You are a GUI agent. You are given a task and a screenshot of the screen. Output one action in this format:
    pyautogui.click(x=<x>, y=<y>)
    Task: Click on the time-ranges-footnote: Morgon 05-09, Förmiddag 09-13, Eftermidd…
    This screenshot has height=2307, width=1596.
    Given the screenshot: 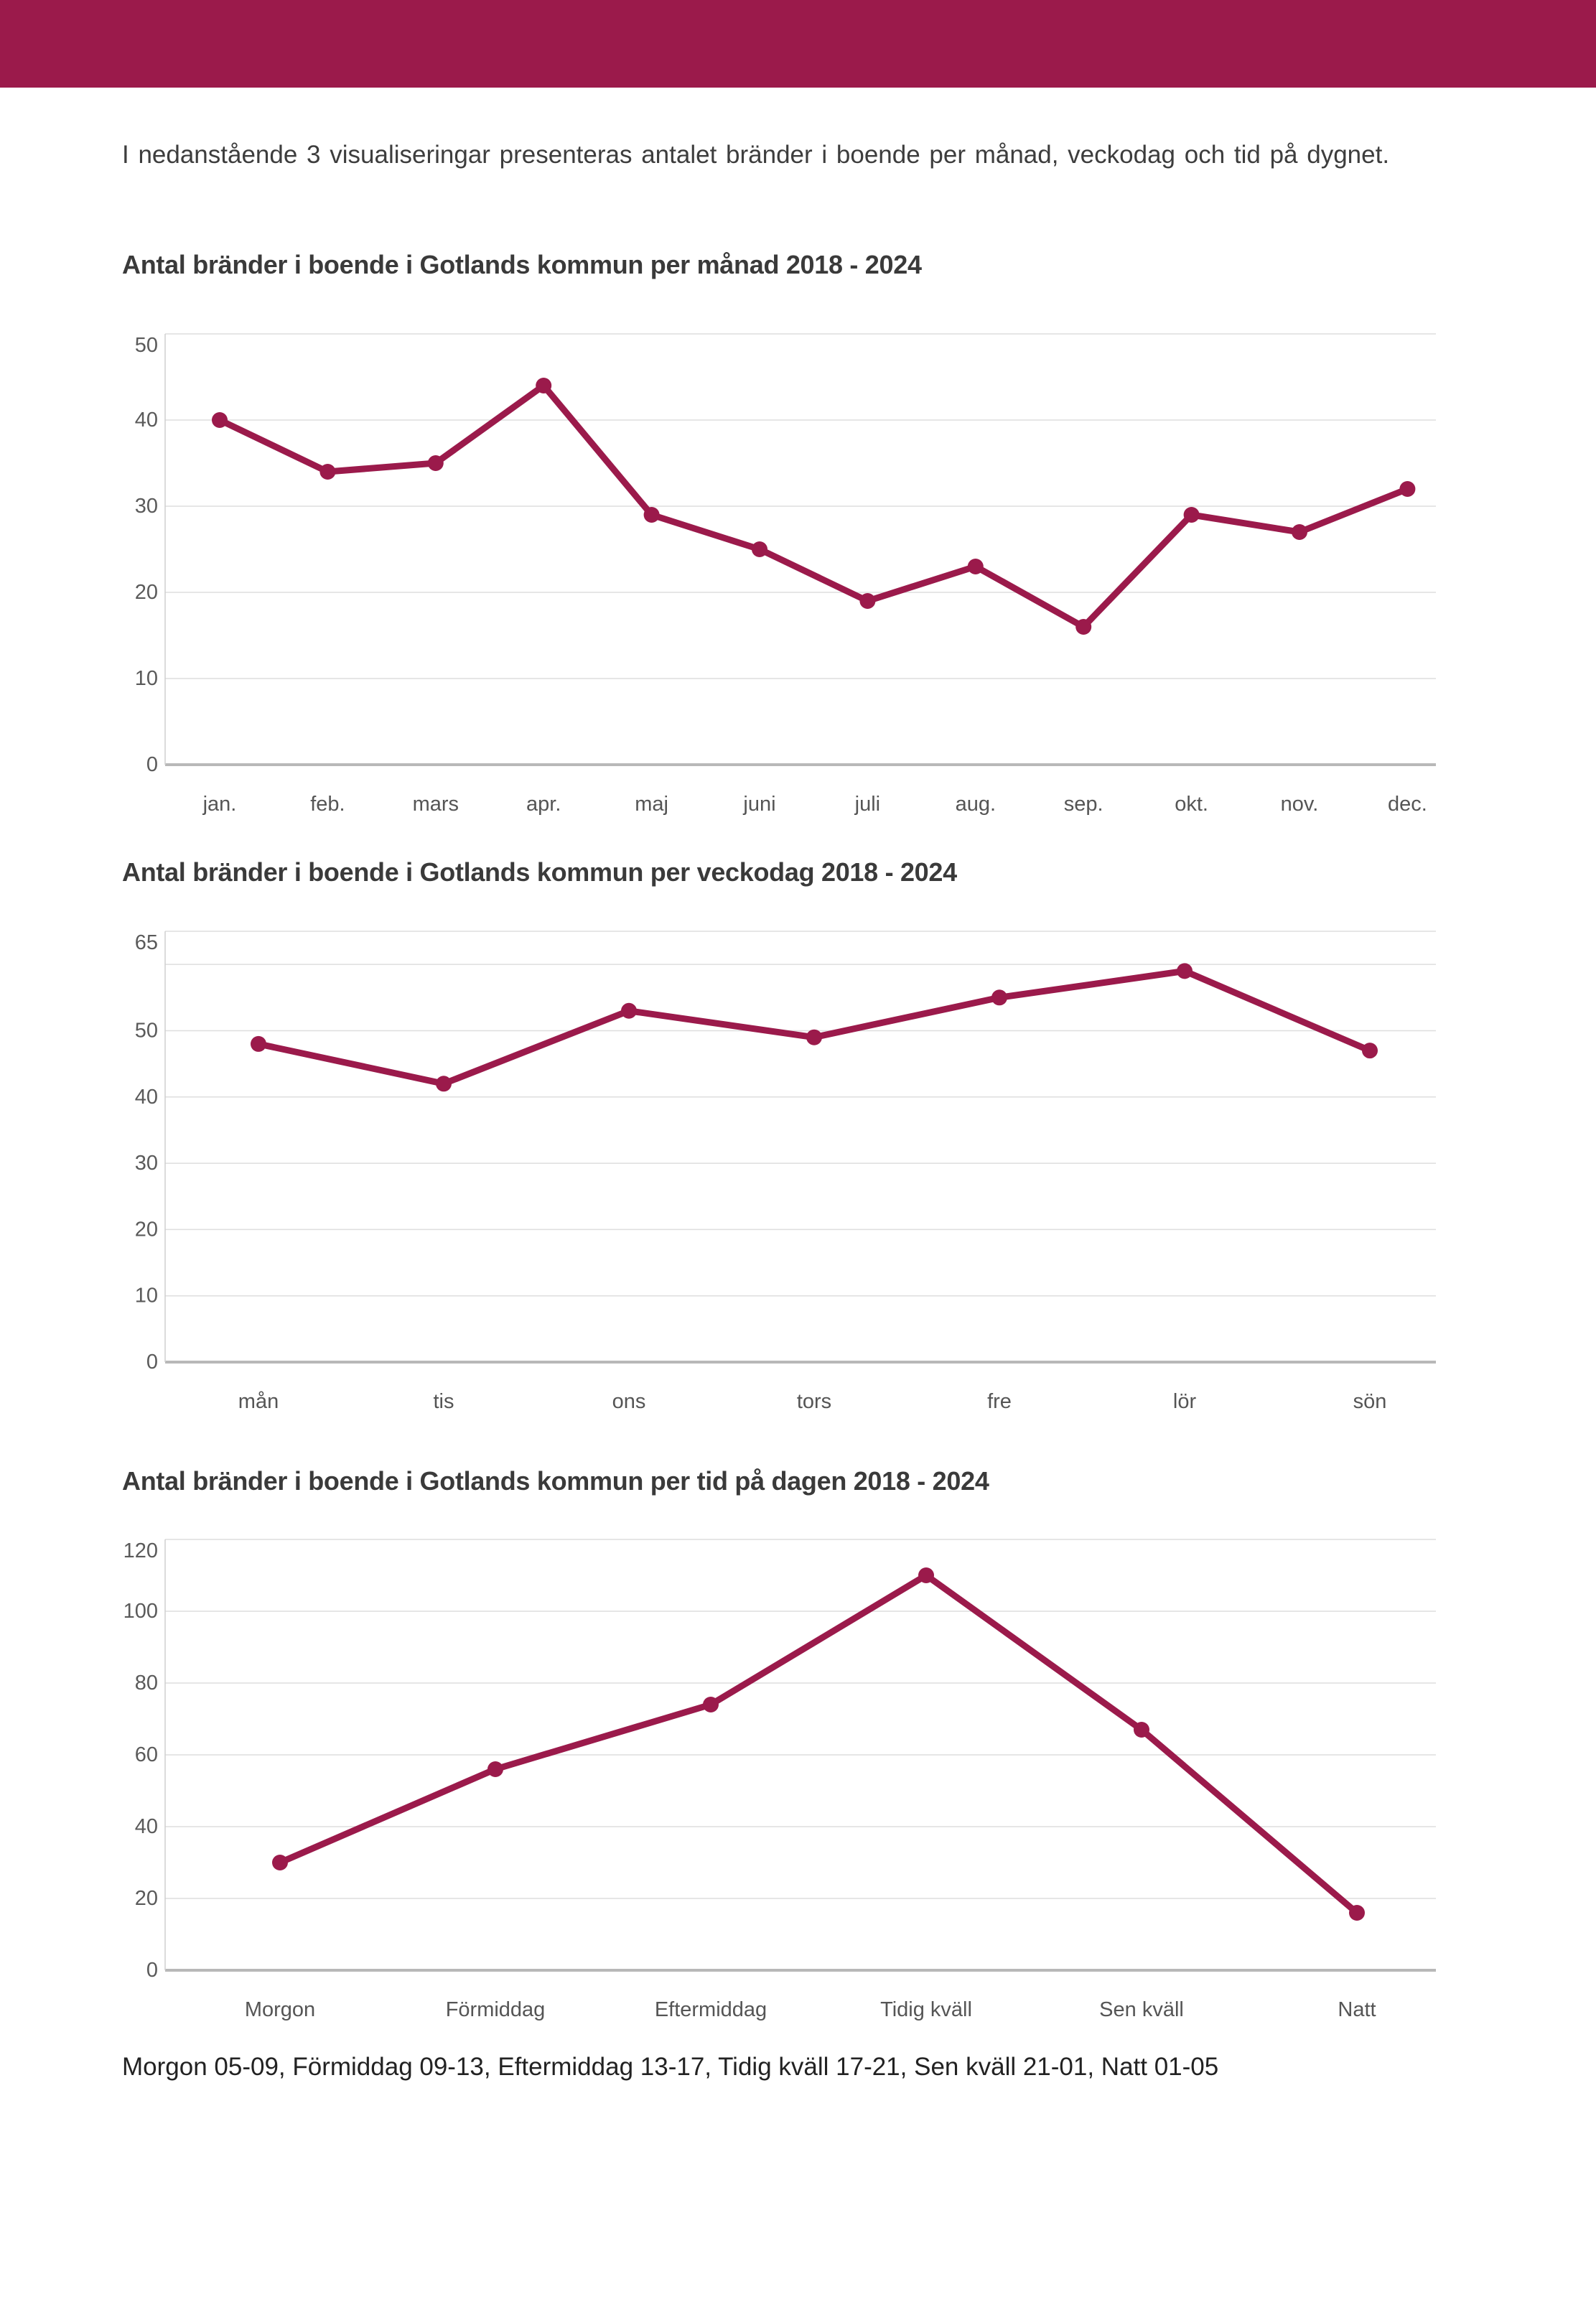 What is the action you would take?
    pyautogui.click(x=670, y=2067)
    